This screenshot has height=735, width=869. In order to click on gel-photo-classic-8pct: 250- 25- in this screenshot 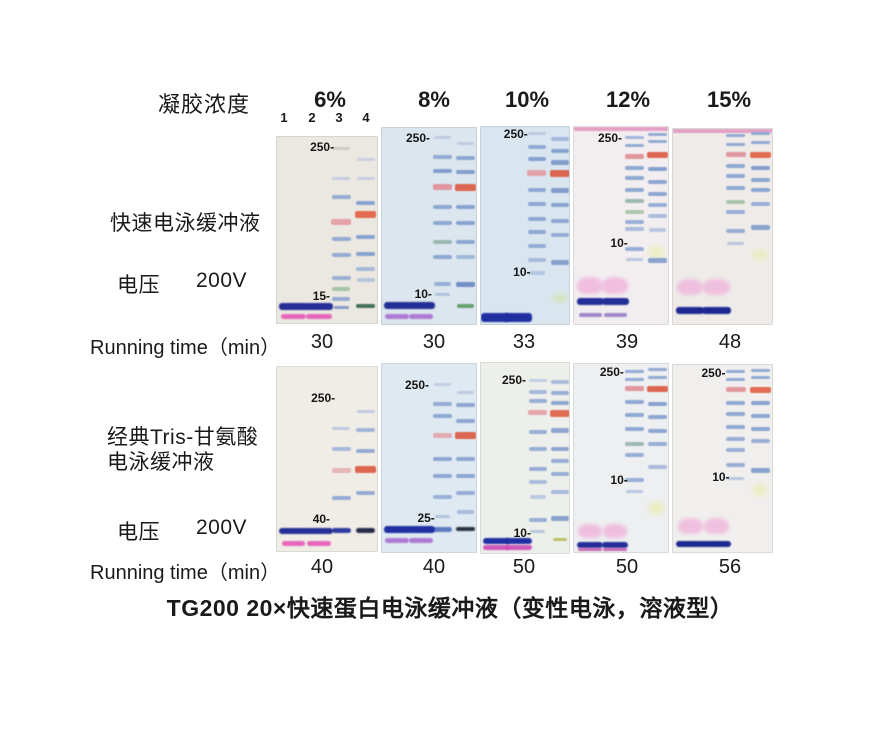, I will do `click(429, 458)`.